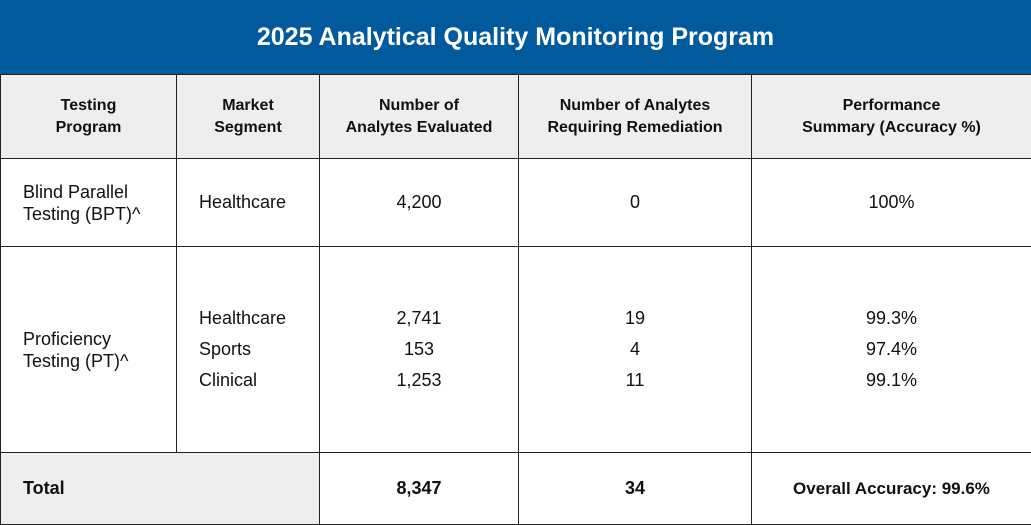 Image resolution: width=1031 pixels, height=525 pixels. I want to click on accuracy-cell-pt: 99.3% 97.4% 99.1%, so click(891, 350).